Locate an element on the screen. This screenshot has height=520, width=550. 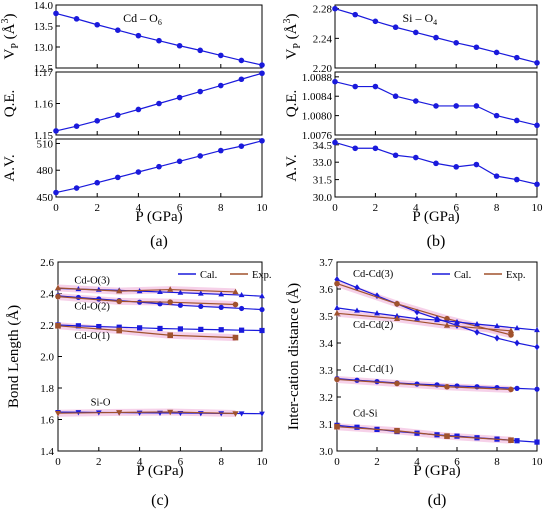
y-tick-label: 1.4 is located at coordinates (47, 452).